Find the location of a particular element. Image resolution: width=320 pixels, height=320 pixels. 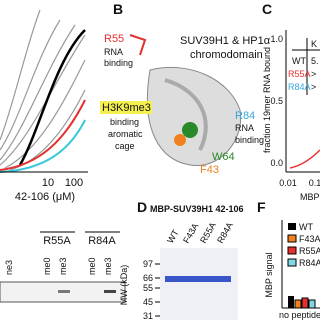

group-label: R55A is located at coordinates (57, 241).